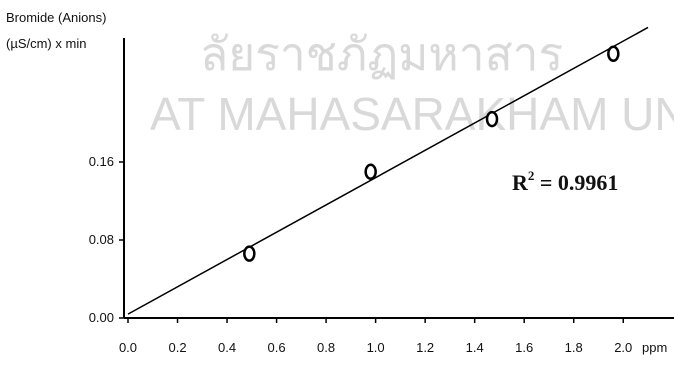 The width and height of the screenshot is (674, 378). What do you see at coordinates (101, 239) in the screenshot?
I see `y-tick-label: 0.08` at bounding box center [101, 239].